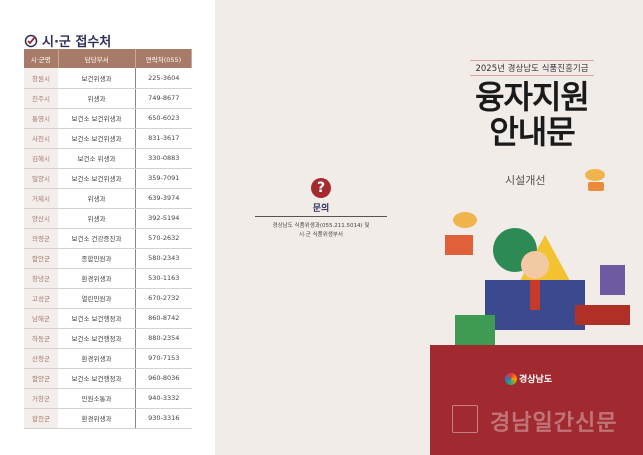  I want to click on phone-cell: 392-5194, so click(163, 218).